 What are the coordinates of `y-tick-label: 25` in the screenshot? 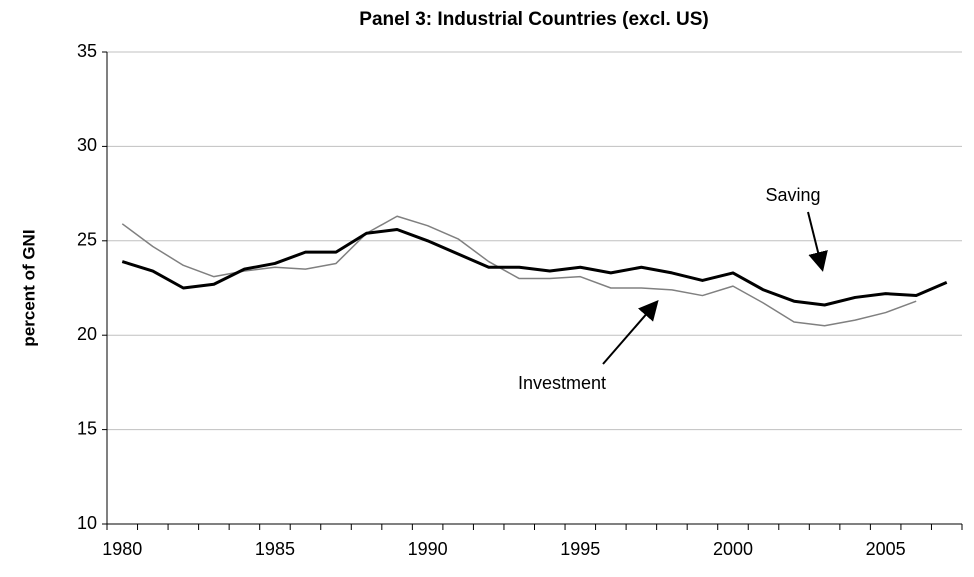 It's located at (87, 240).